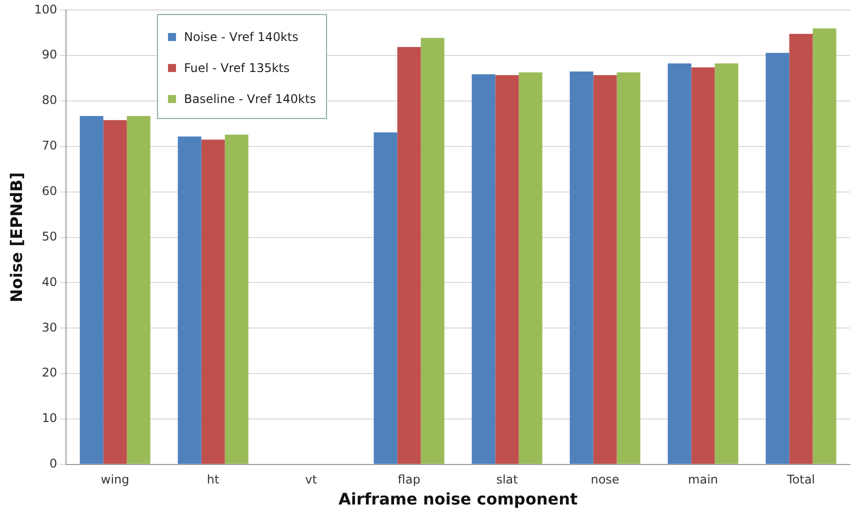 This screenshot has width=854, height=510. Describe the element at coordinates (605, 479) in the screenshot. I see `x-tick-label: nose` at that location.